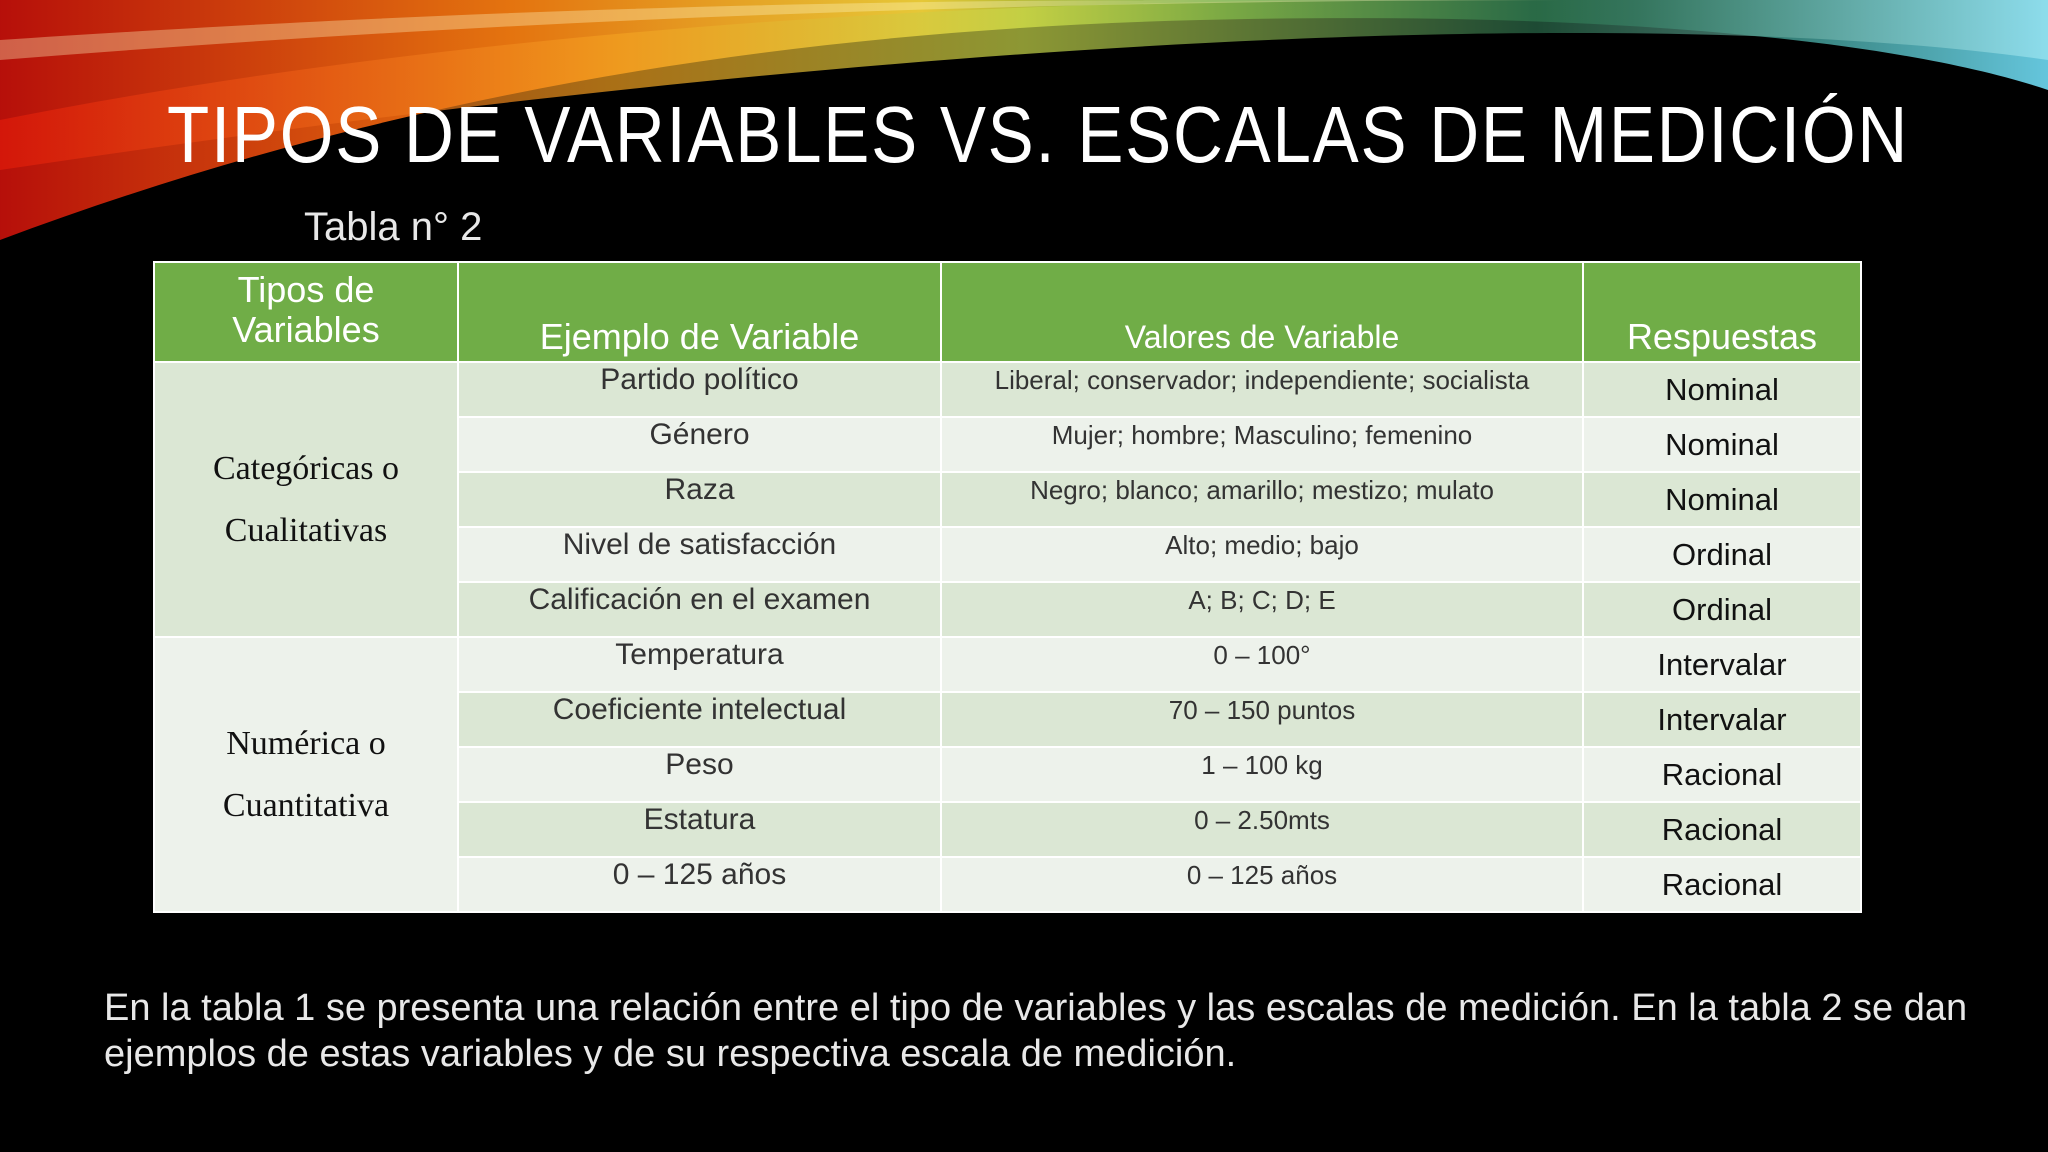 This screenshot has width=2048, height=1152. I want to click on table-cell: Raza, so click(699, 499).